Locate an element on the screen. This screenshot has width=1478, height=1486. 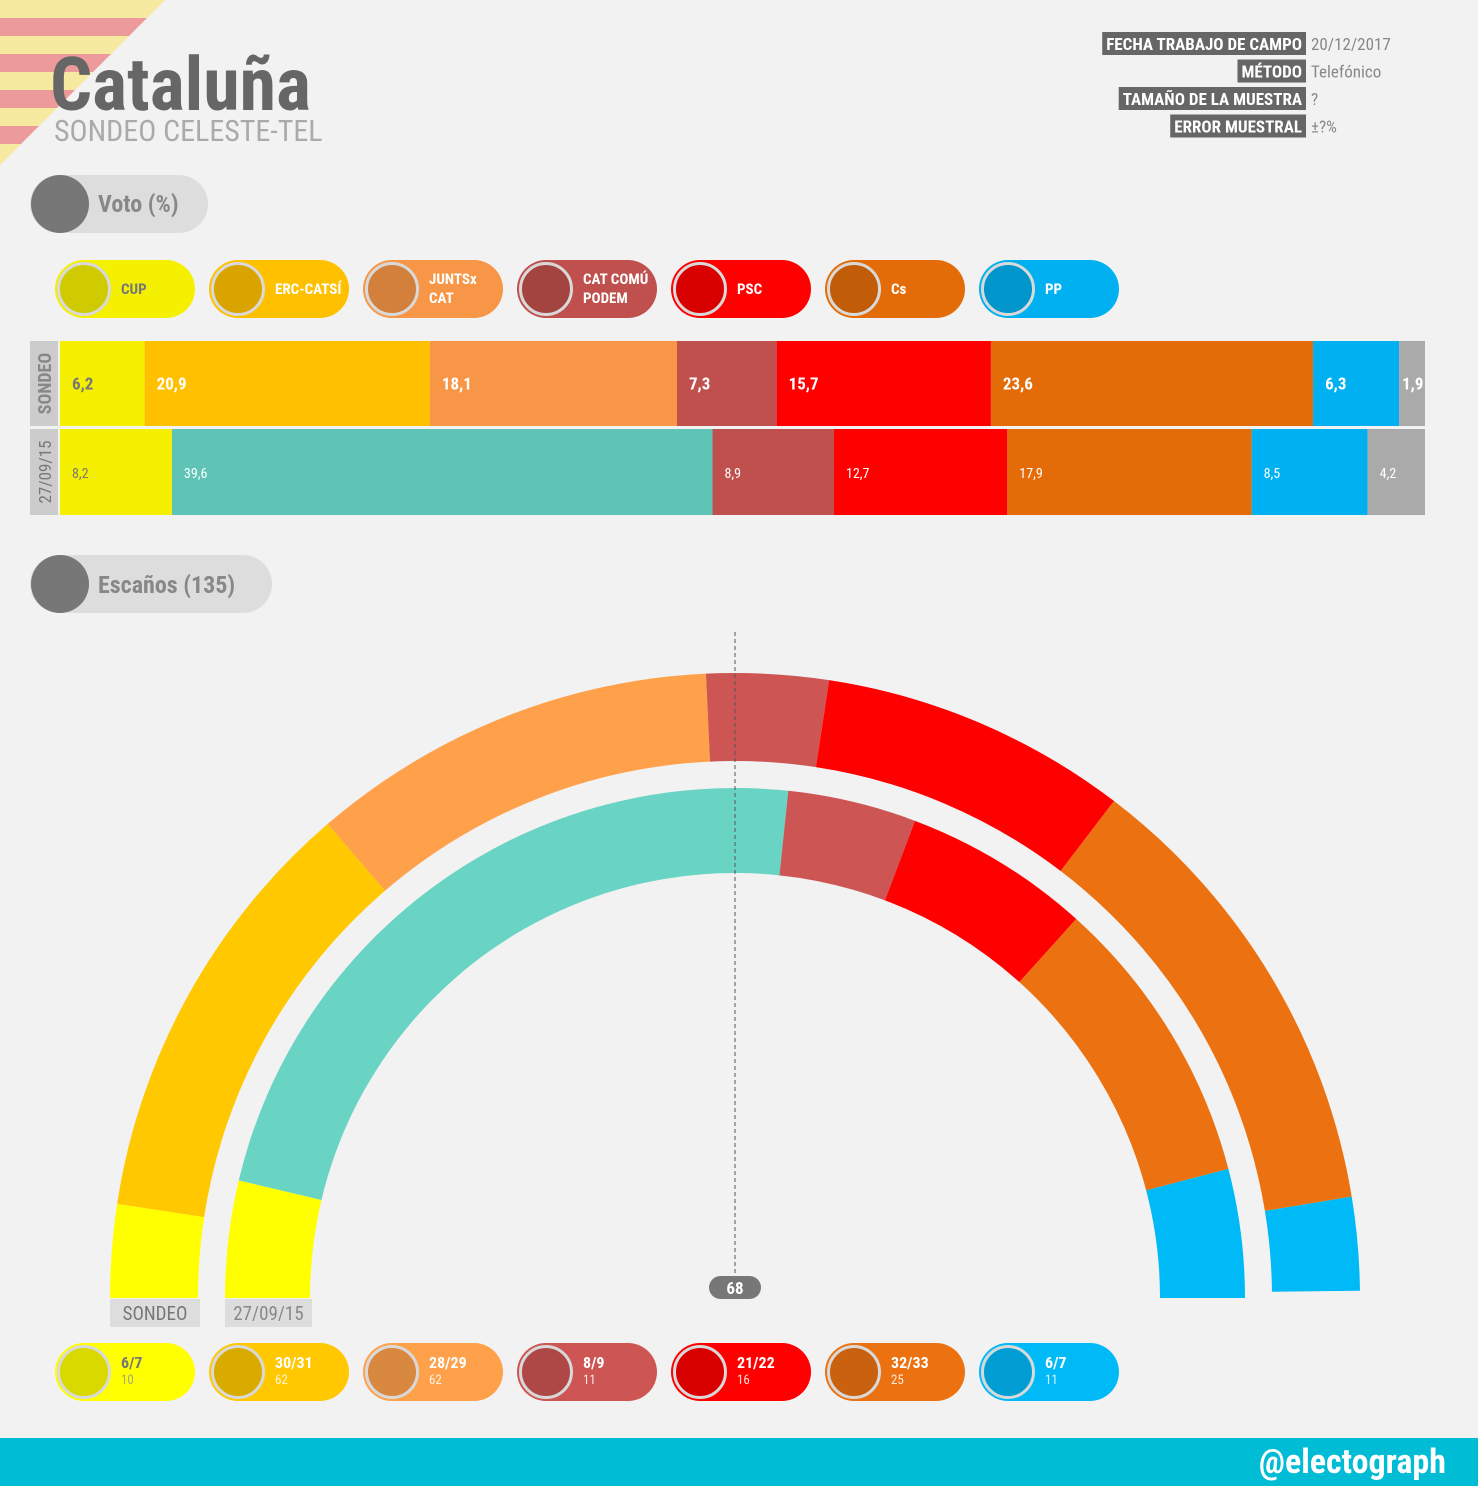
seat-legend-item: 8/9 11 is located at coordinates (587, 1372).